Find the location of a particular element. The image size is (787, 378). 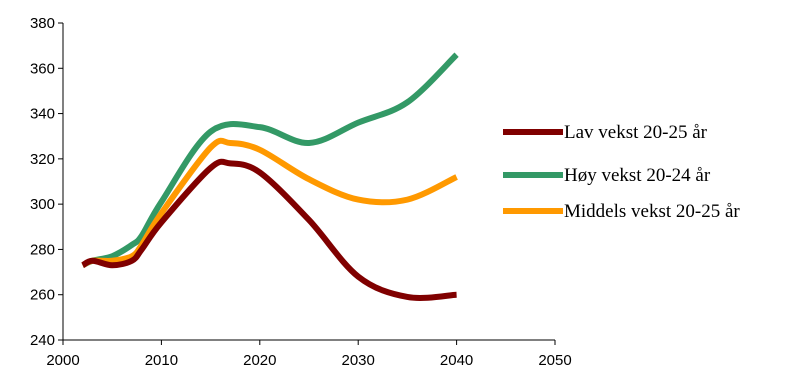

y-tick-label: 320 is located at coordinates (42, 159).